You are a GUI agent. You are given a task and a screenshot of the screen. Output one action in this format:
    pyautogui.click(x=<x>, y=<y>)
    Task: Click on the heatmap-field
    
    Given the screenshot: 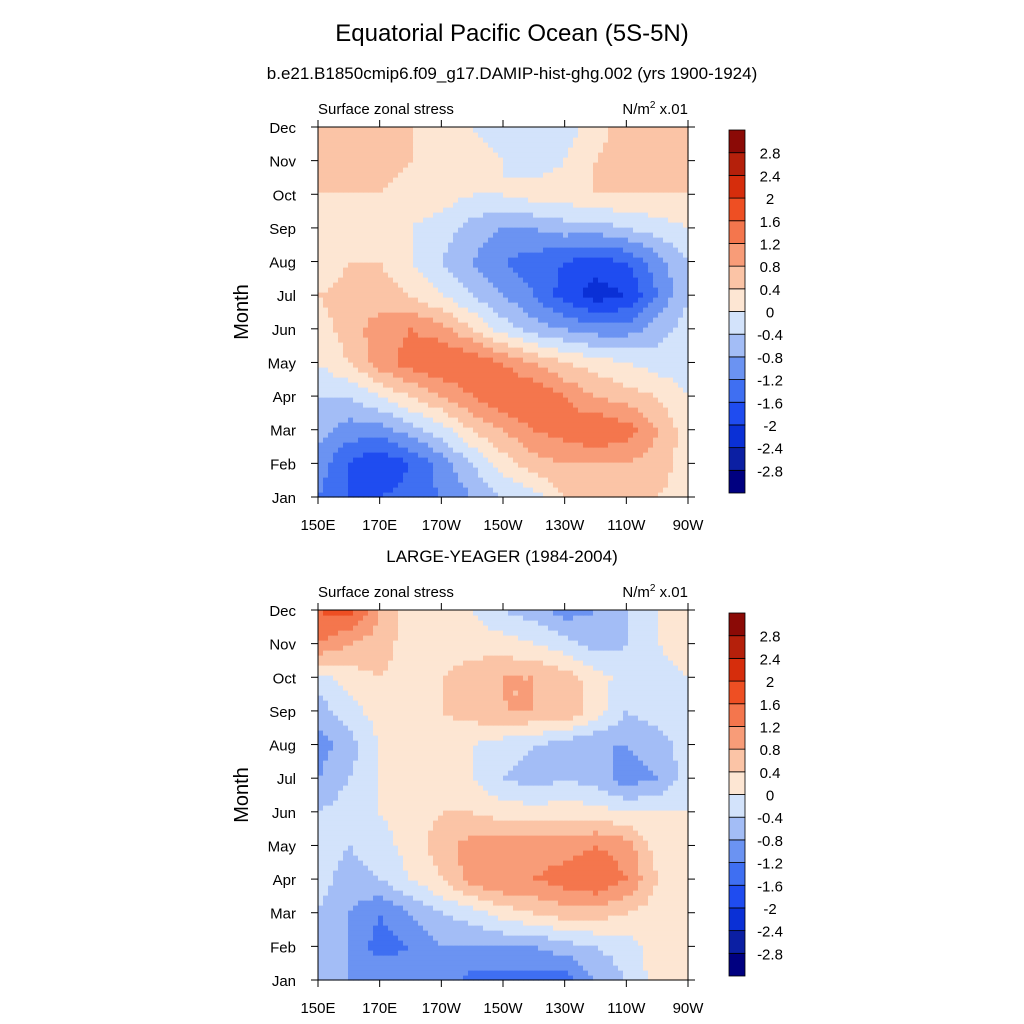 What is the action you would take?
    pyautogui.click(x=503, y=312)
    